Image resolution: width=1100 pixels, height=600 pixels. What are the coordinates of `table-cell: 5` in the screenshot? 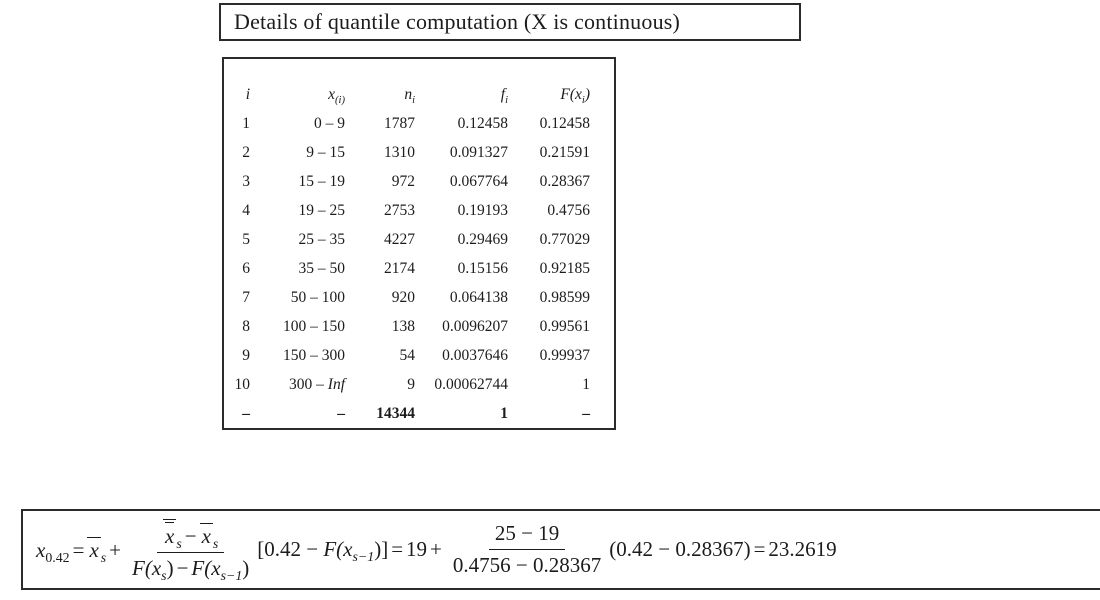 It's located at (246, 239).